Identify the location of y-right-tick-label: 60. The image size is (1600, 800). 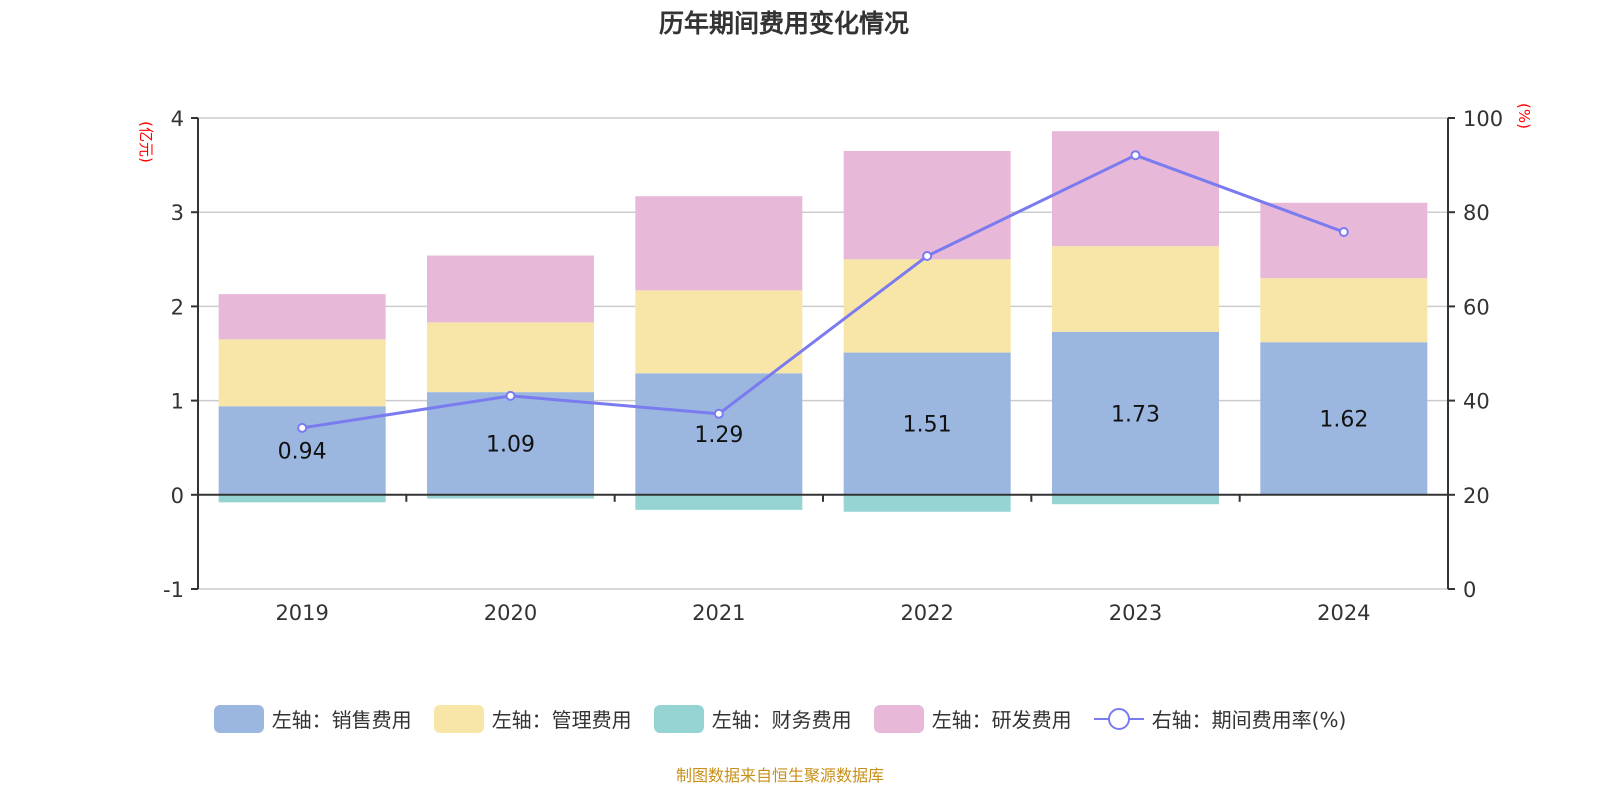
(1476, 307).